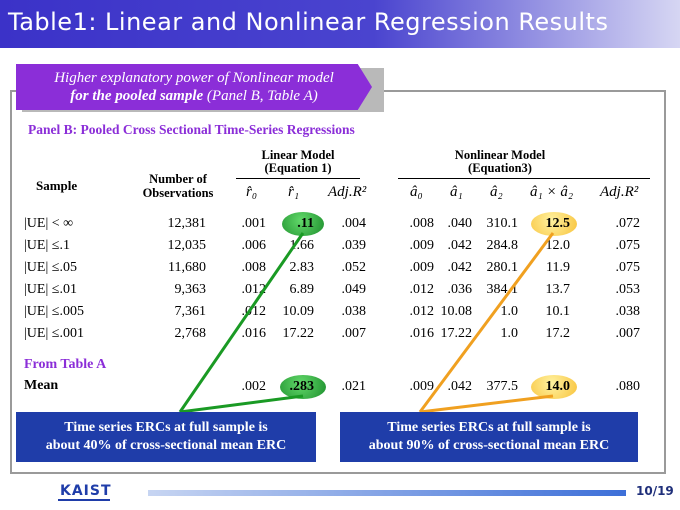 The image size is (680, 510). What do you see at coordinates (187, 267) in the screenshot?
I see `row-obs: 11,680` at bounding box center [187, 267].